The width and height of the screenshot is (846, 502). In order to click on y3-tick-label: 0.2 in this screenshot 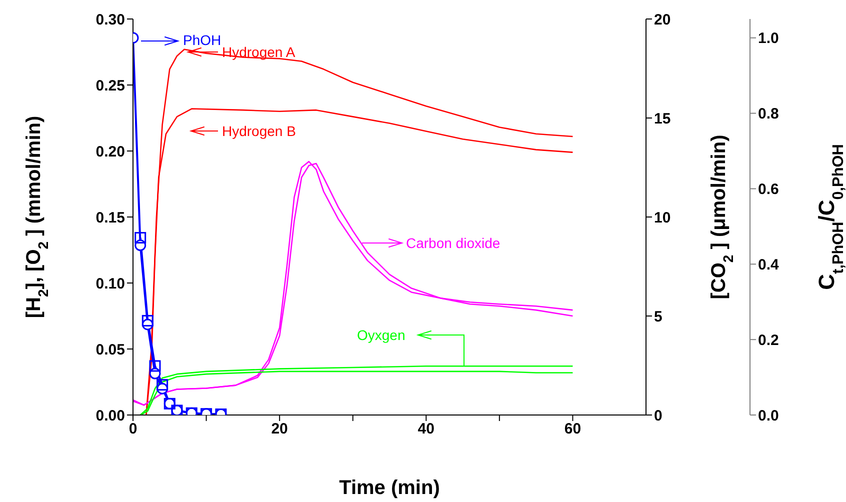, I will do `click(768, 340)`.